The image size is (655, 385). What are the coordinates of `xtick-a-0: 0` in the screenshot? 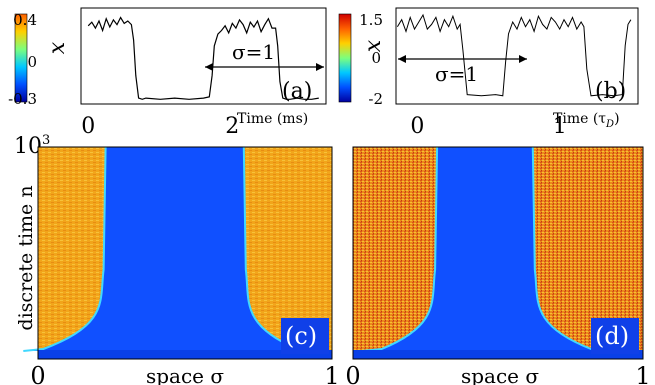 It's located at (88, 126).